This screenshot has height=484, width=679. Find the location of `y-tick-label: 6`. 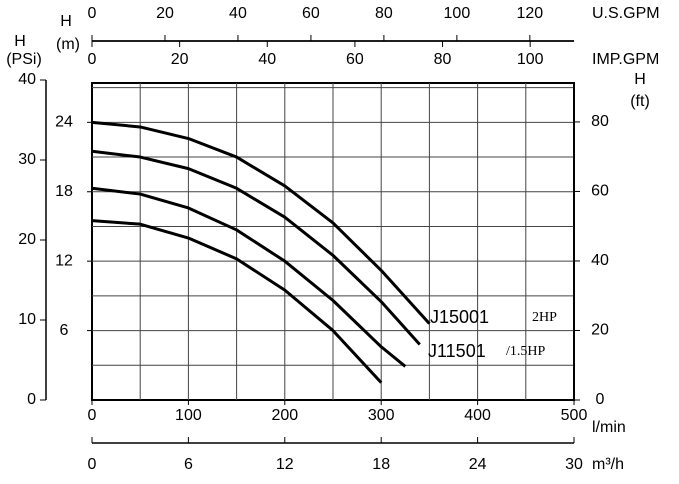

y-tick-label: 6 is located at coordinates (64, 330).